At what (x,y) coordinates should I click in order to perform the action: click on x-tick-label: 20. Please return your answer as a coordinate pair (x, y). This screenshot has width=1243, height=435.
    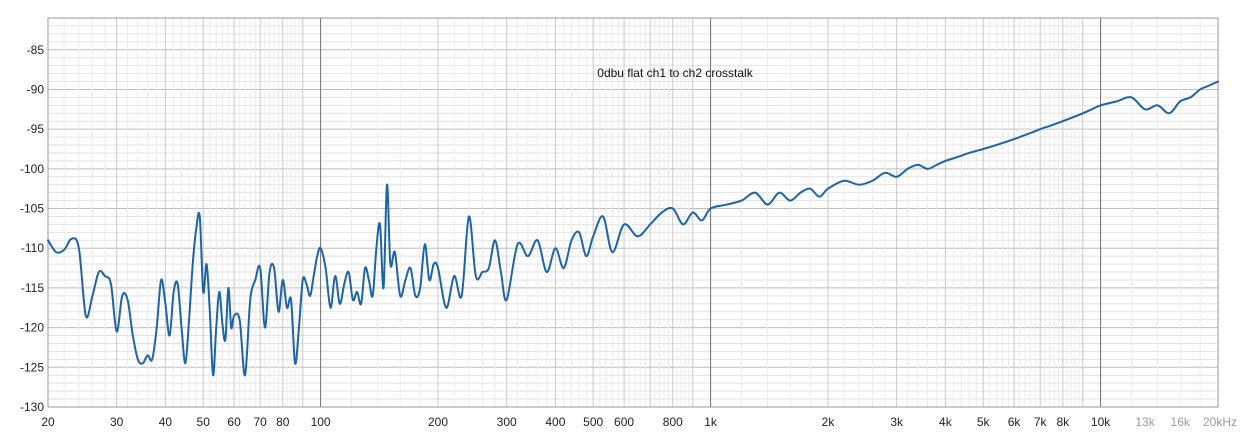
    Looking at the image, I should click on (48, 422).